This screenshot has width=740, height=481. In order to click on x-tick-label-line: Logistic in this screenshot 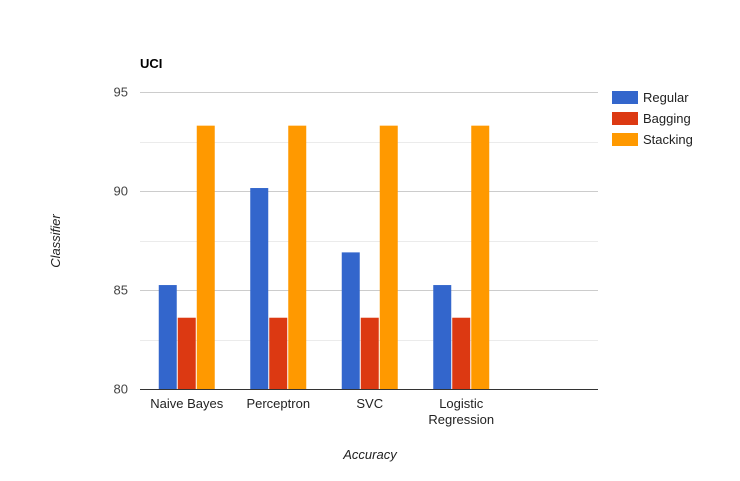, I will do `click(461, 403)`.